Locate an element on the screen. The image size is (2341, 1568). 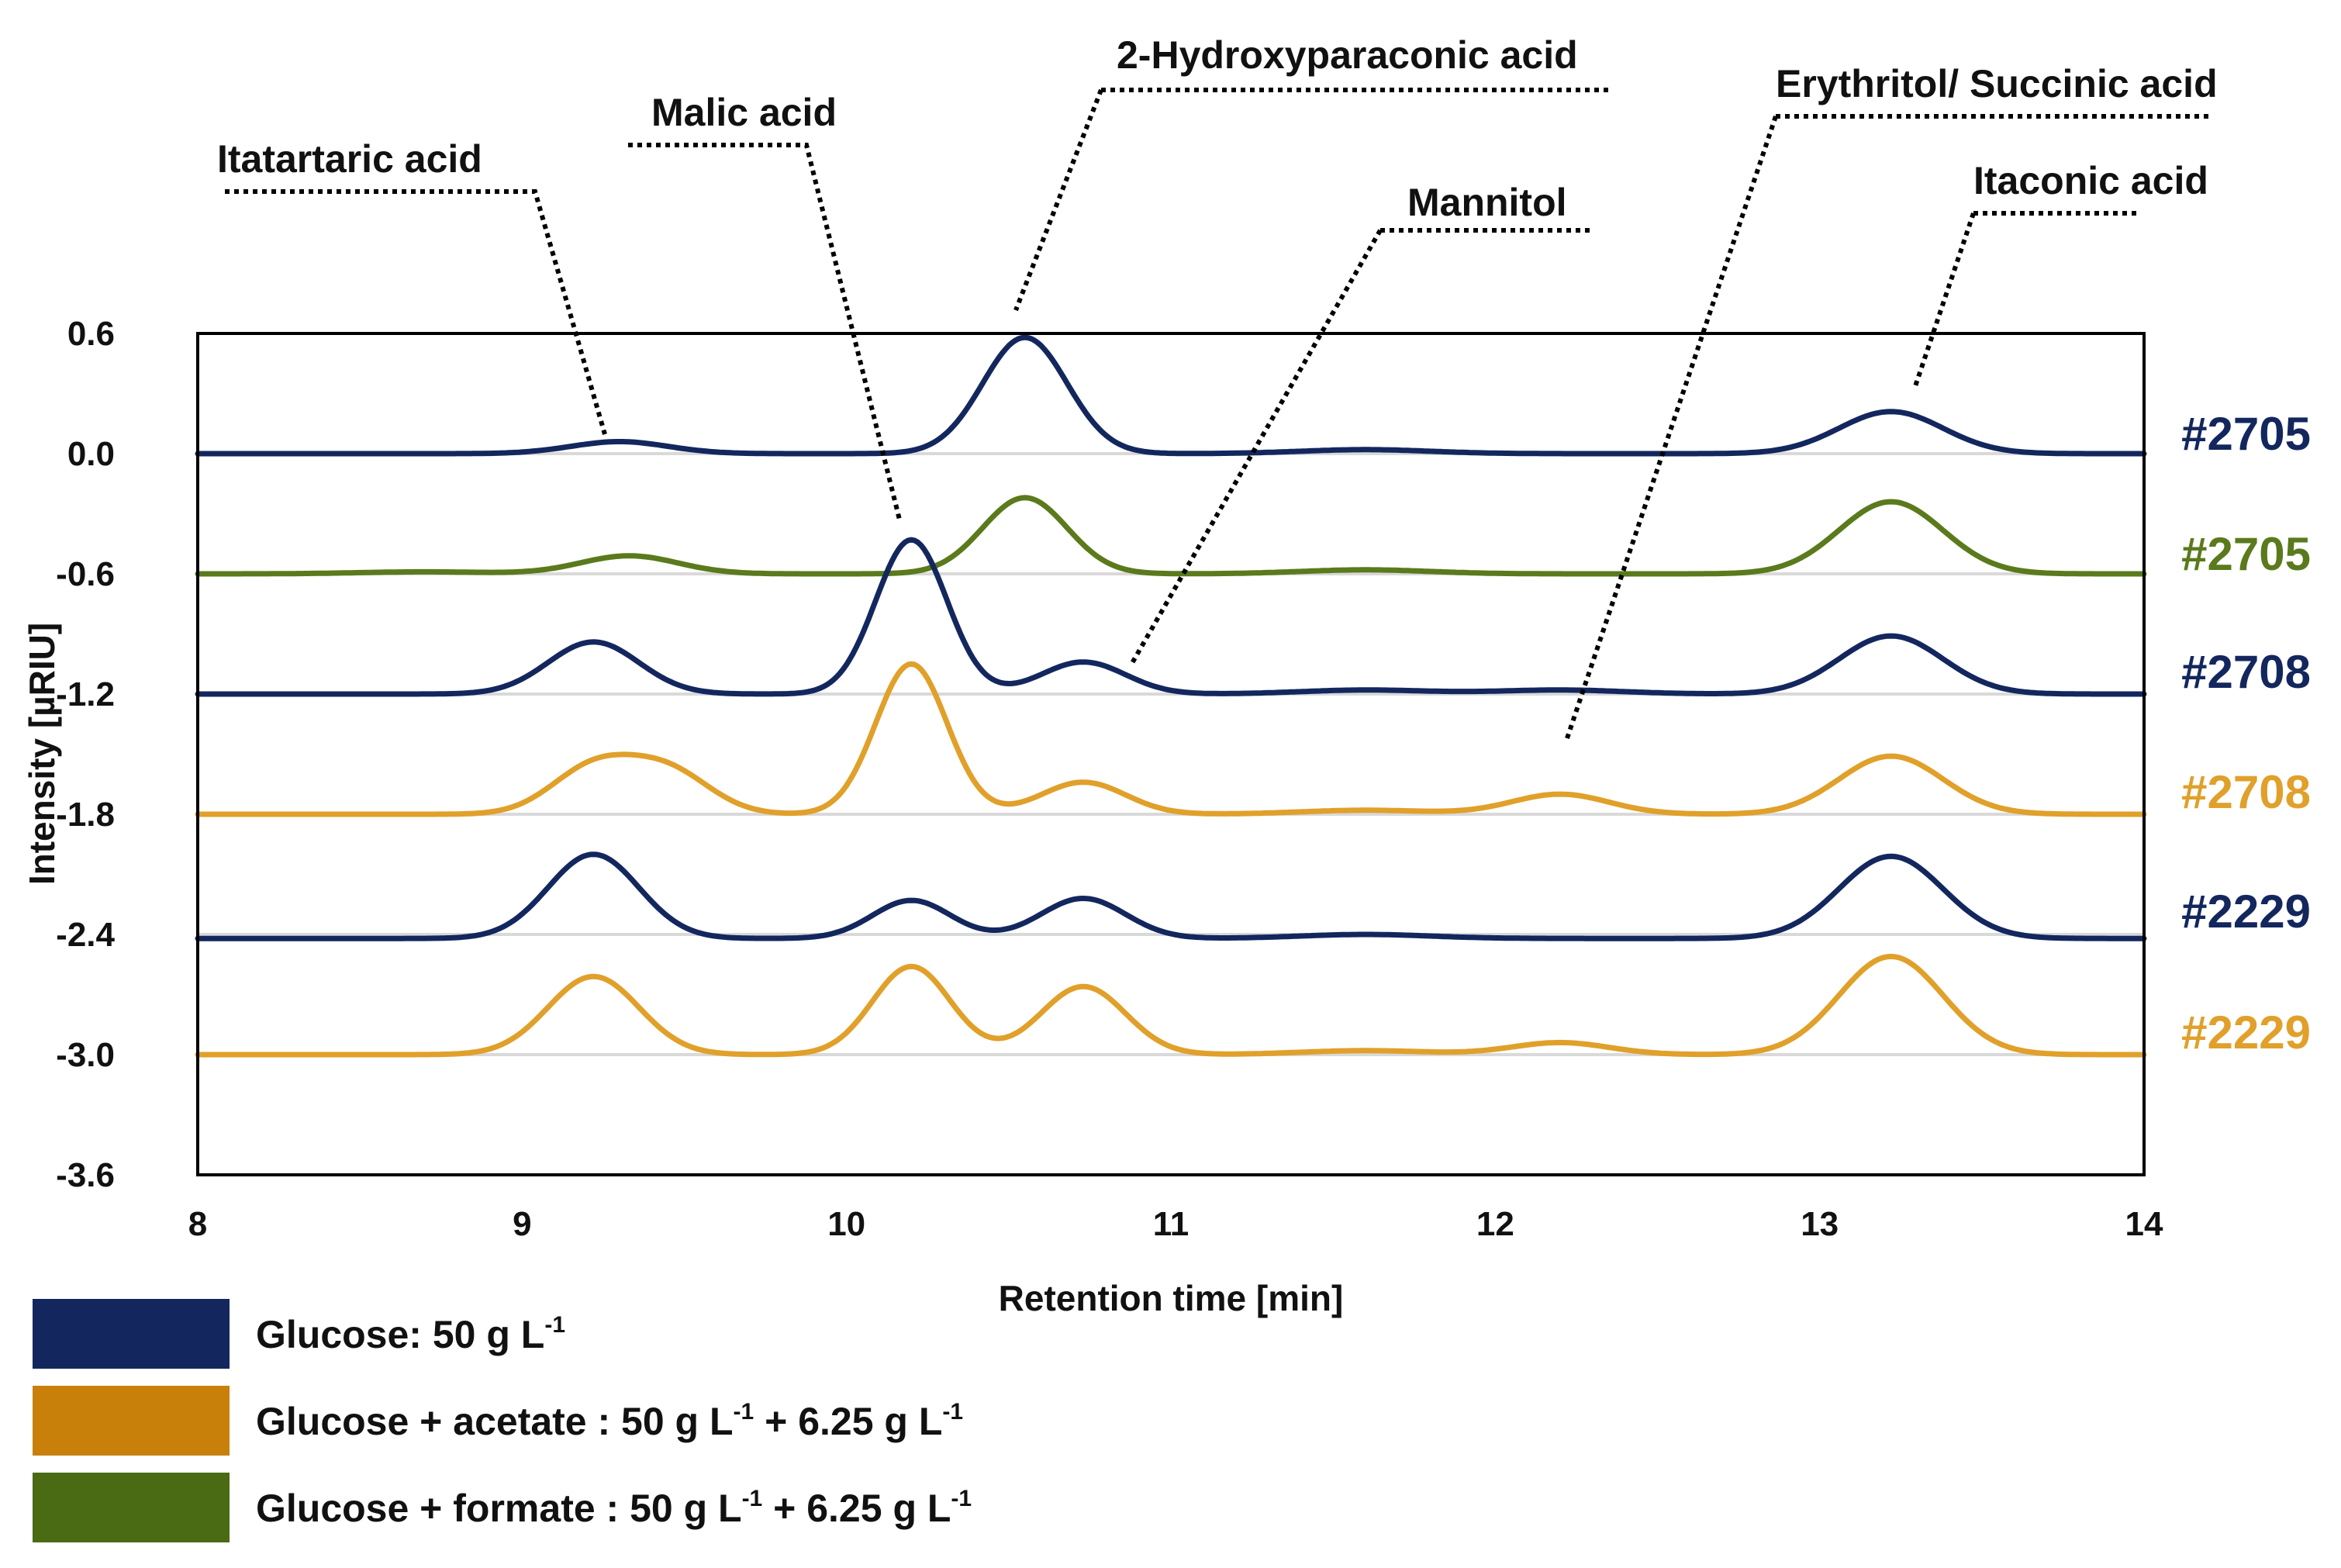
annotation-label: Malic acid is located at coordinates (744, 112).